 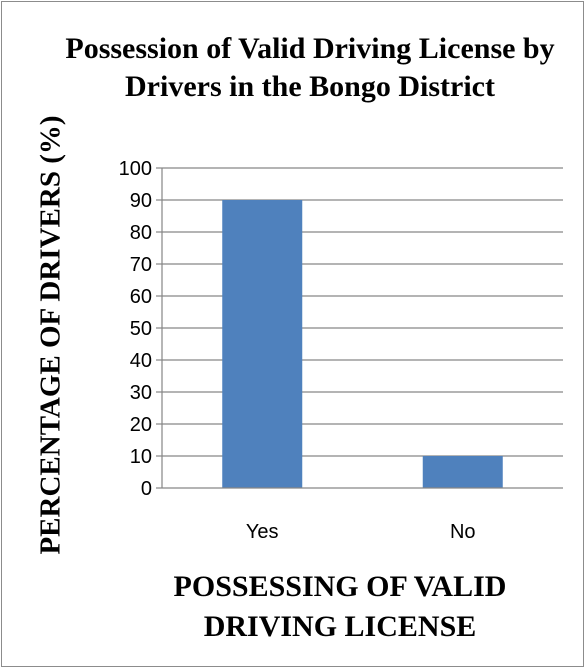 I want to click on y-tick-label: 20, so click(x=141, y=425).